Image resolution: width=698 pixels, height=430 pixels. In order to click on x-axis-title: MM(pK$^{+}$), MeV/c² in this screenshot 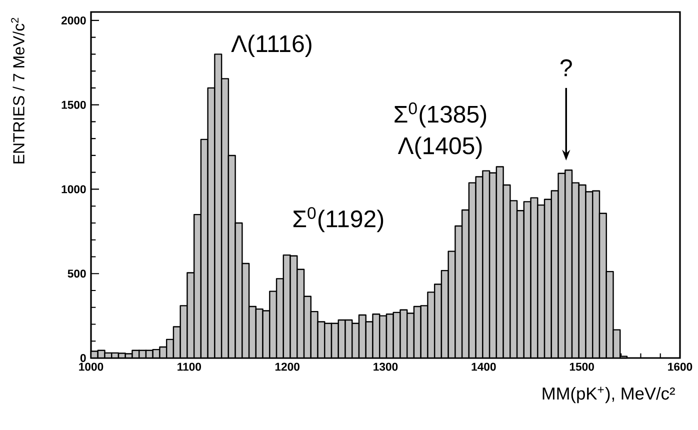, I will do `click(608, 395)`.